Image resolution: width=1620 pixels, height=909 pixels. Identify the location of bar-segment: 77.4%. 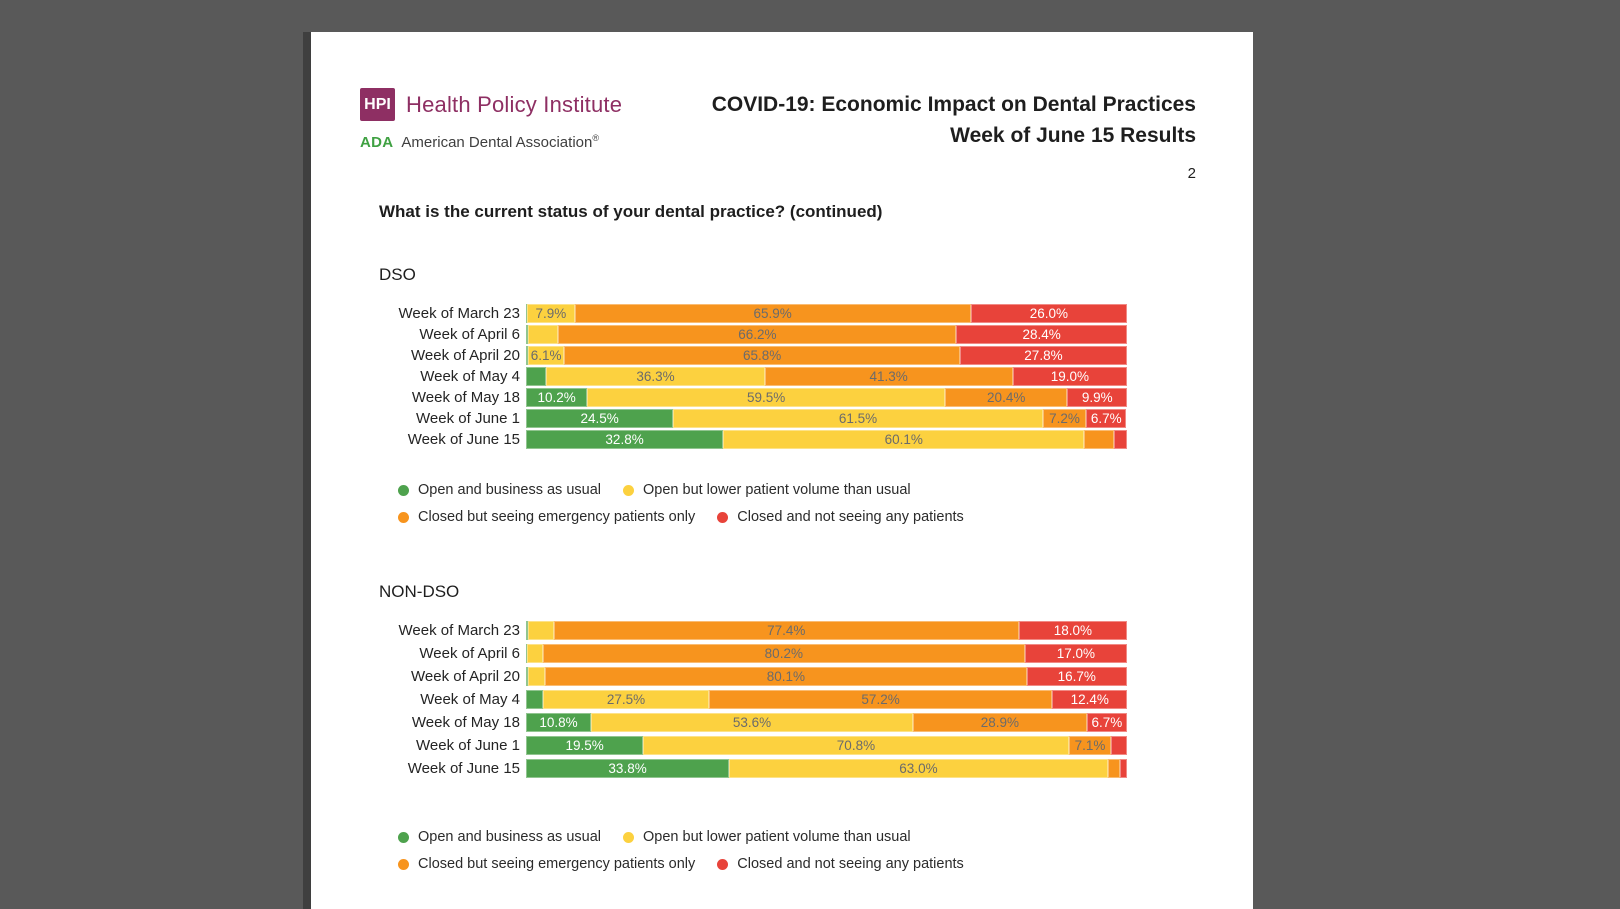
(786, 630).